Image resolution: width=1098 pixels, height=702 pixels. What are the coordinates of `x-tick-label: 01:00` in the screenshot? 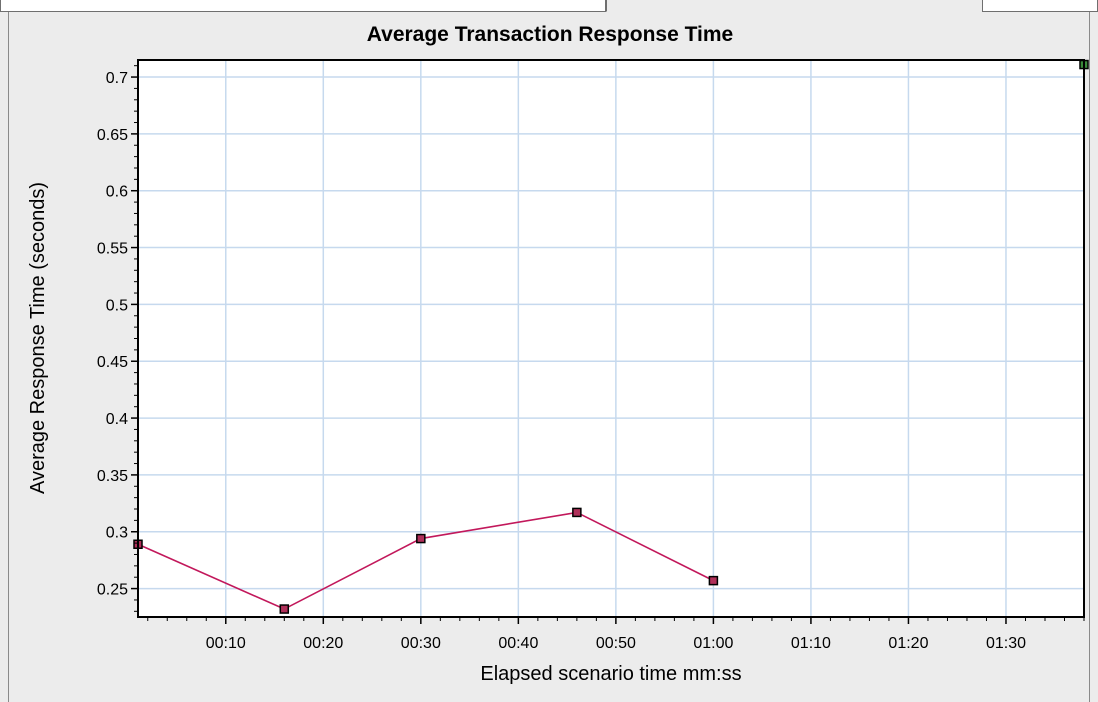 It's located at (713, 643).